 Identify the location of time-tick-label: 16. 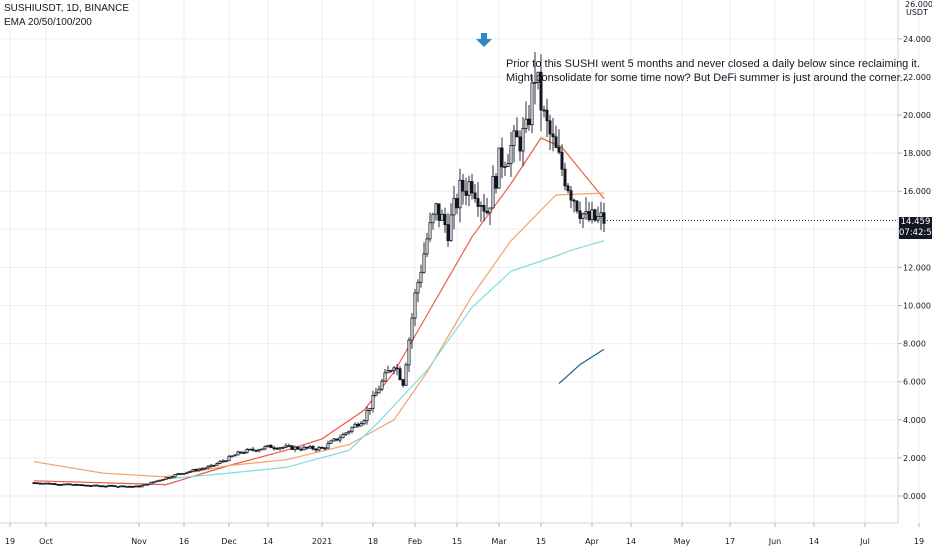
(184, 541).